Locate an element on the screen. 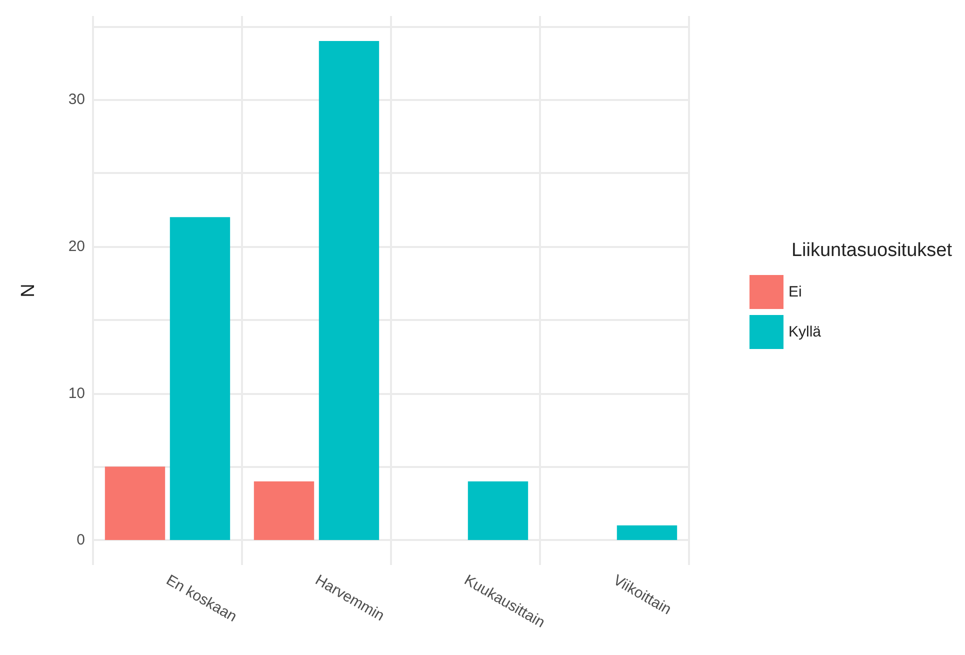 This screenshot has height=655, width=965. legend-title: Liikuntasuositukset is located at coordinates (872, 250).